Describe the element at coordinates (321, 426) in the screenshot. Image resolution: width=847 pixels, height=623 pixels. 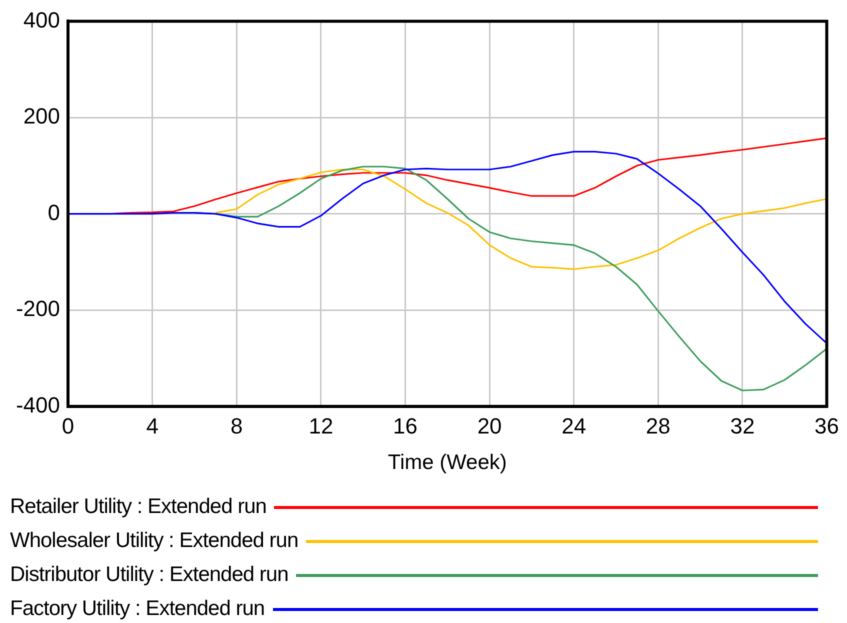
I see `x-tick-label: 12` at that location.